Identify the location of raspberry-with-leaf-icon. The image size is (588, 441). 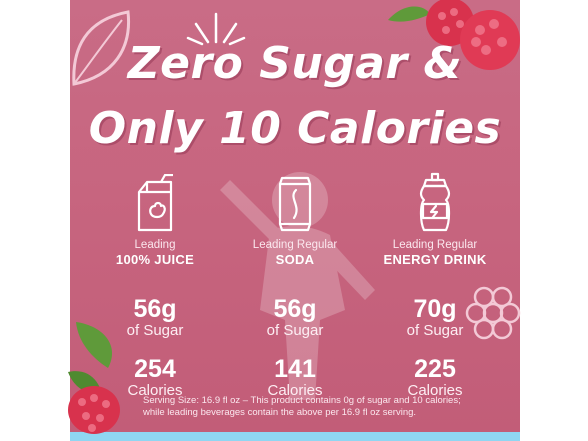
(94, 378).